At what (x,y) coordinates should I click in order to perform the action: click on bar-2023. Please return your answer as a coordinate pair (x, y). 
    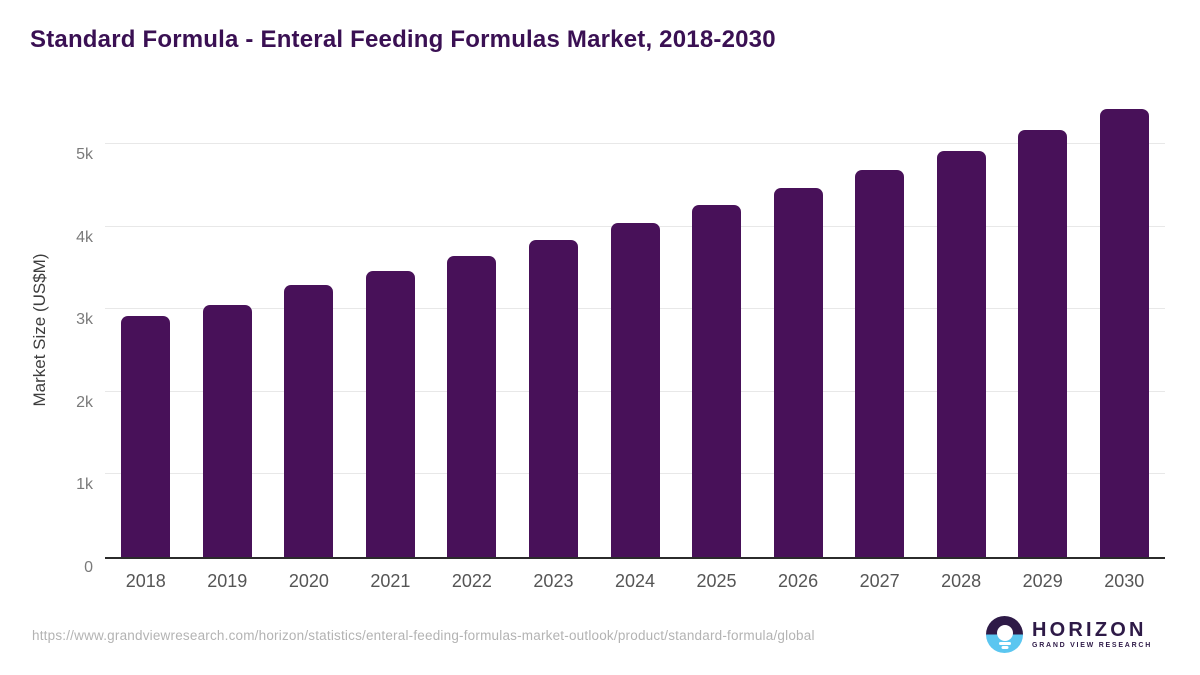
    Looking at the image, I should click on (553, 398).